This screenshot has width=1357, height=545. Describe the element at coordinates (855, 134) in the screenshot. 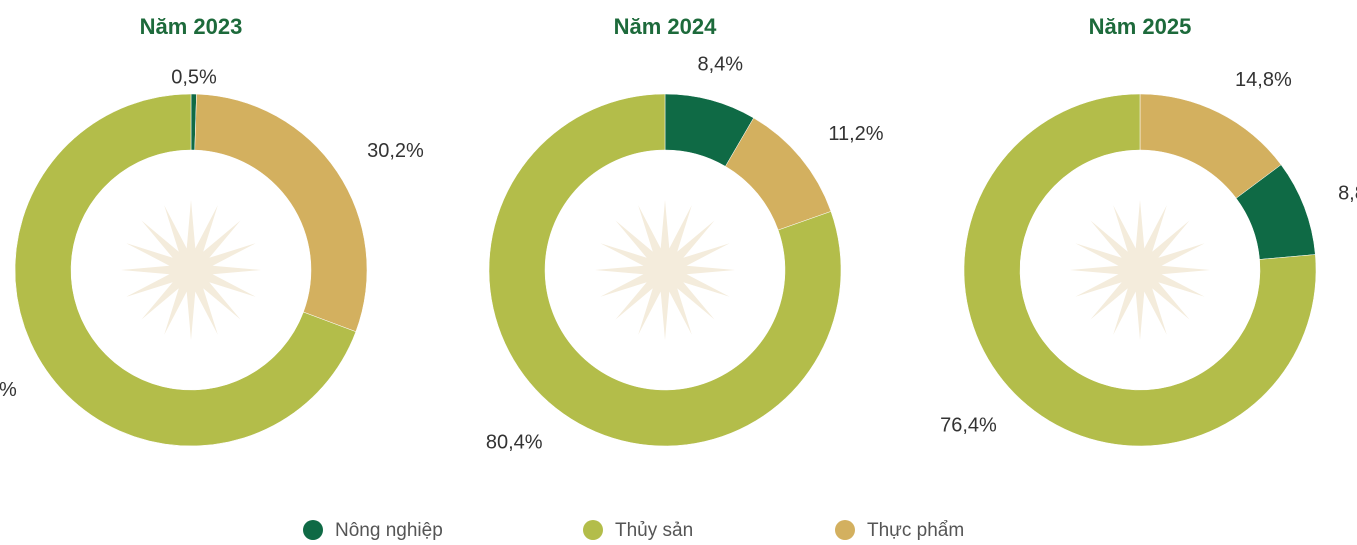

I see `value-label: 11,2%` at that location.